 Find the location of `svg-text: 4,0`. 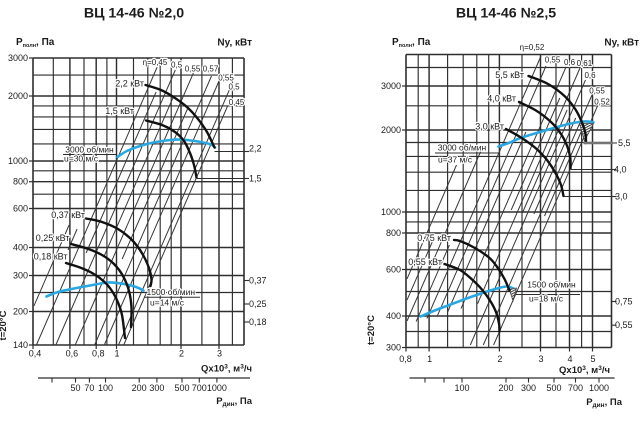

svg-text: 4,0 is located at coordinates (620, 170).